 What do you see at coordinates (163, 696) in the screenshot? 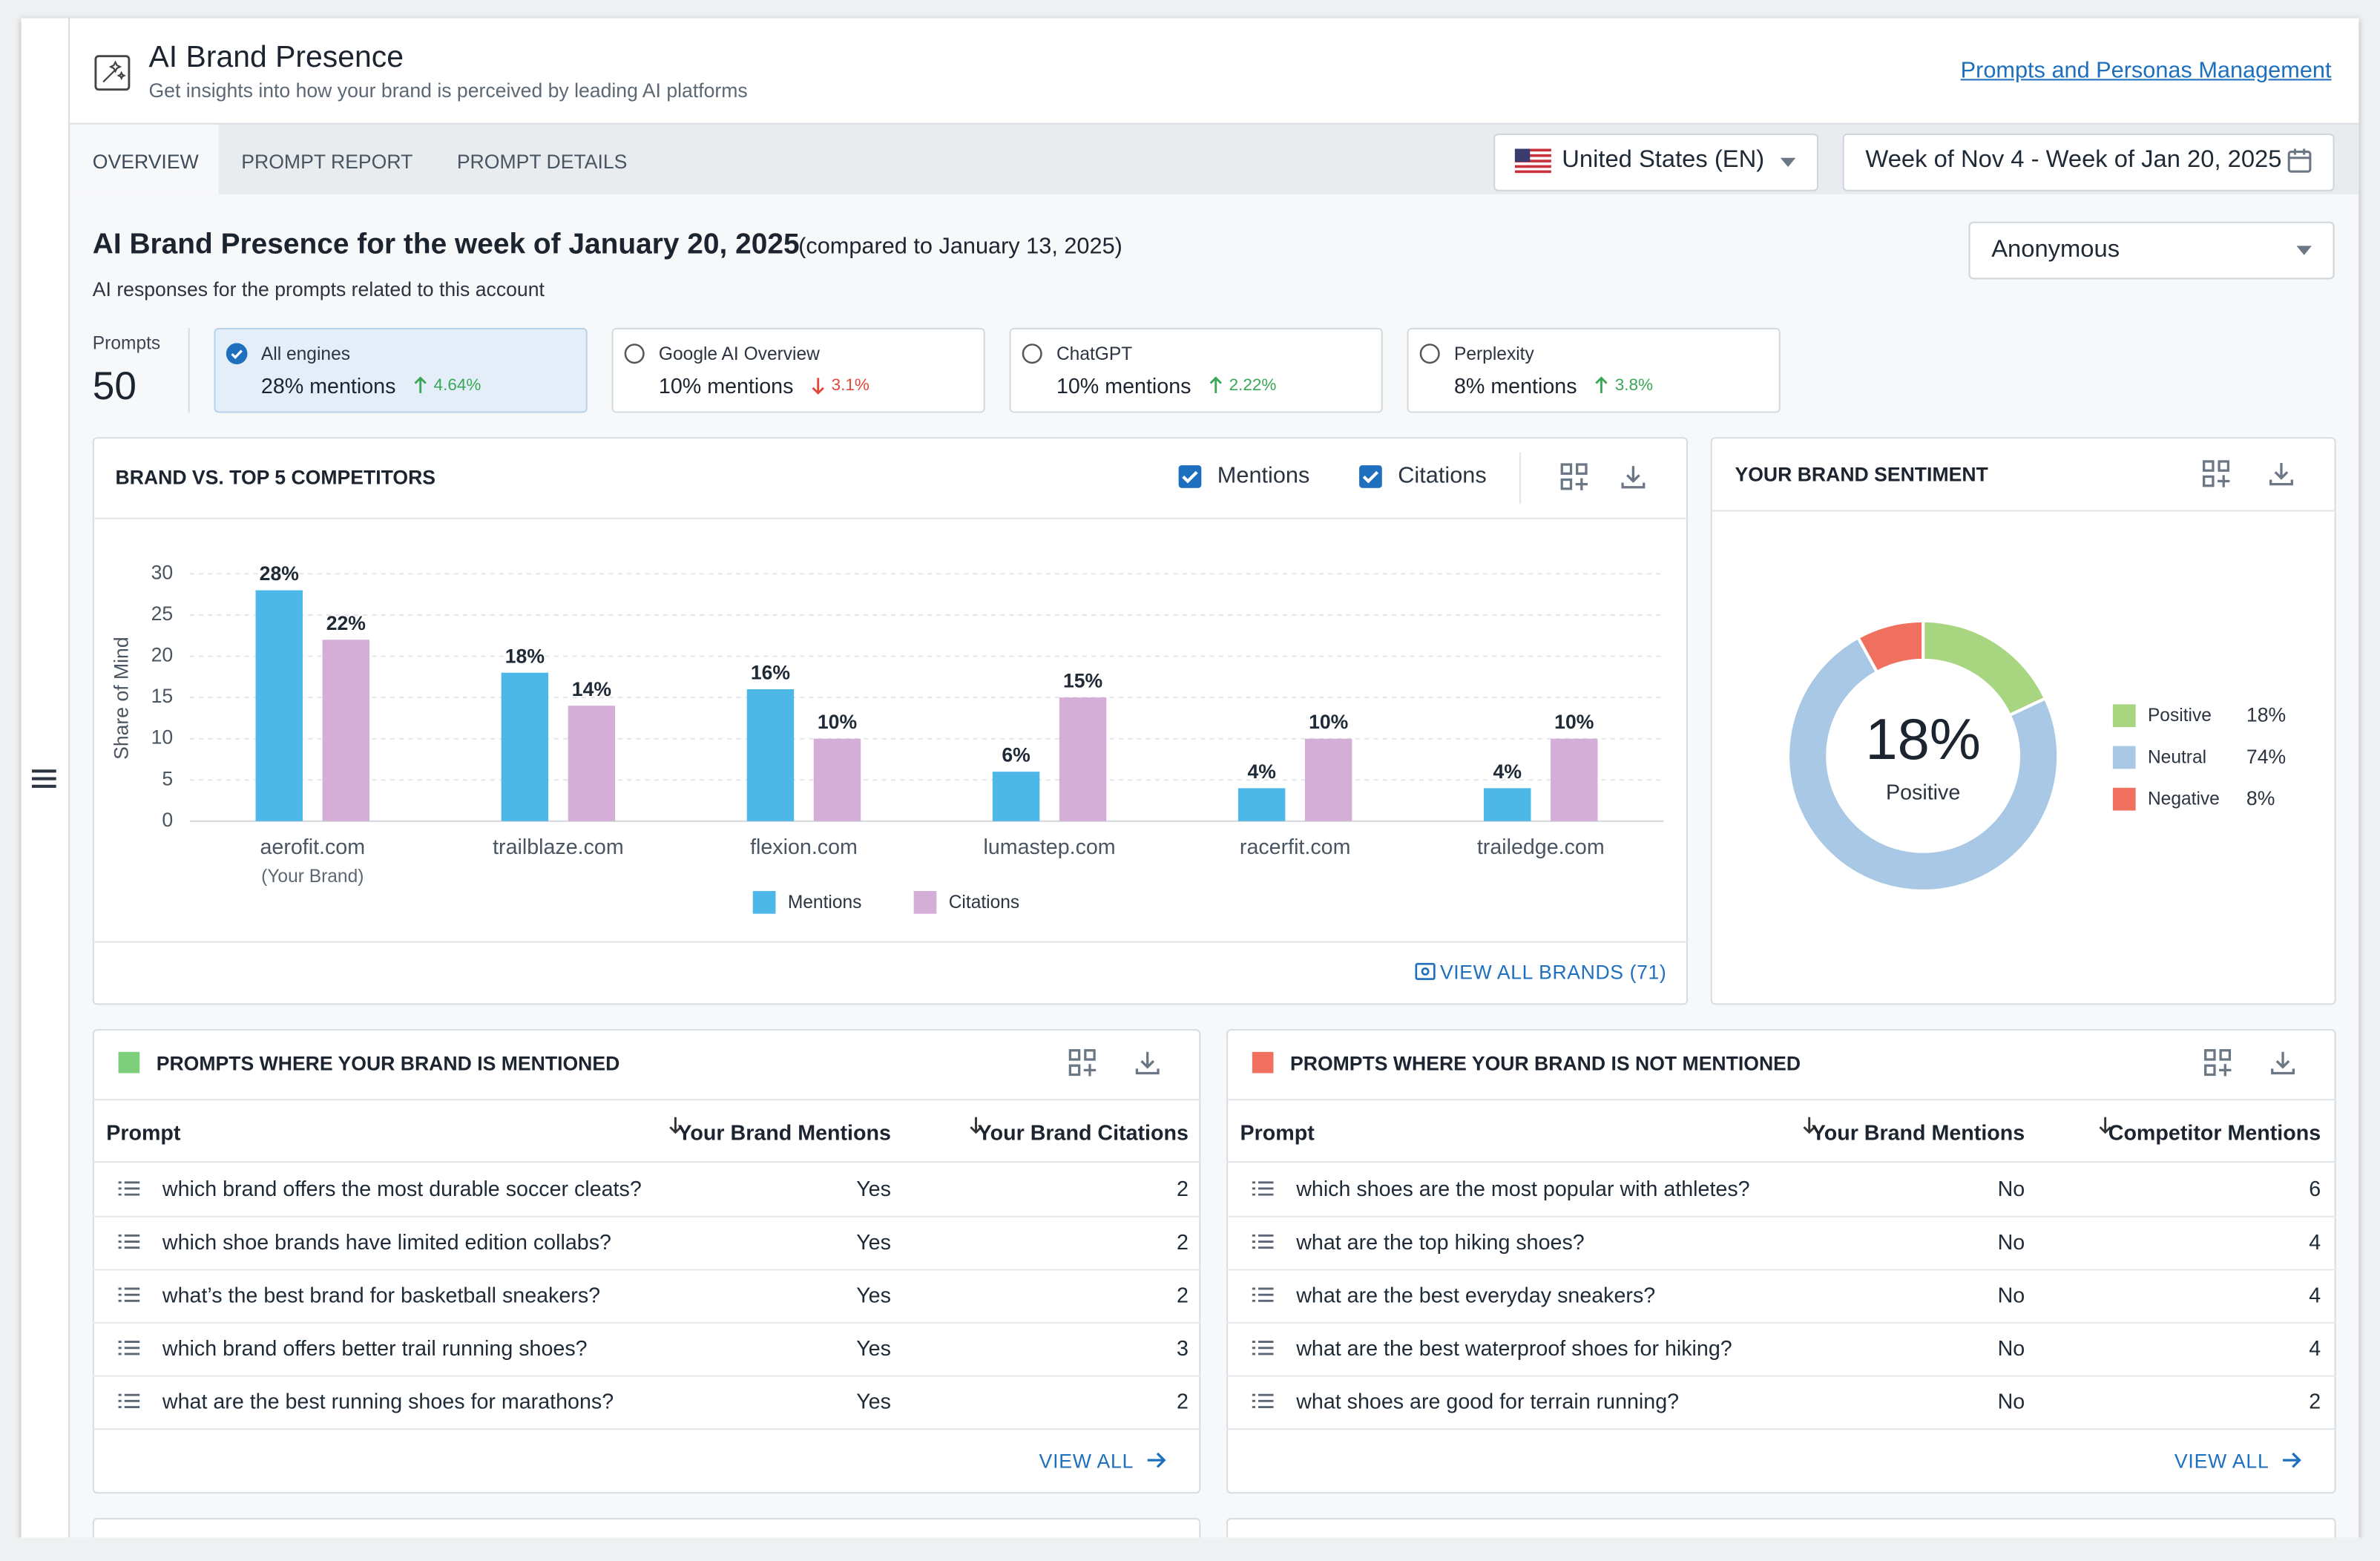
I see `y-tick-label: 15` at bounding box center [163, 696].